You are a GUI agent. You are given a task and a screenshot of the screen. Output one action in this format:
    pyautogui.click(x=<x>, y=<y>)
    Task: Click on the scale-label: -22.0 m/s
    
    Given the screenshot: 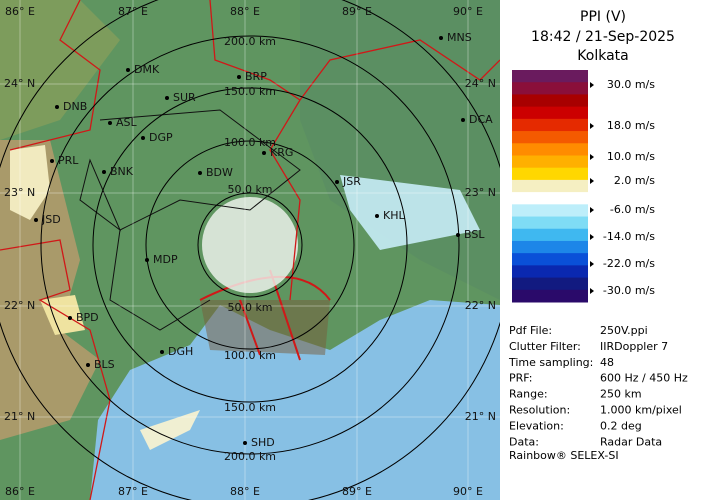 What is the action you would take?
    pyautogui.click(x=629, y=263)
    